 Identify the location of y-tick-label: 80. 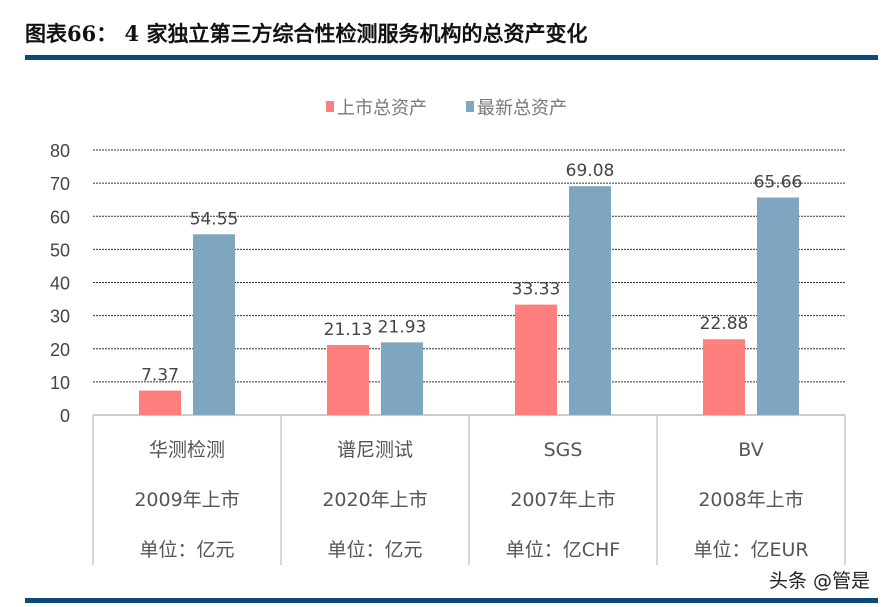
(60, 151).